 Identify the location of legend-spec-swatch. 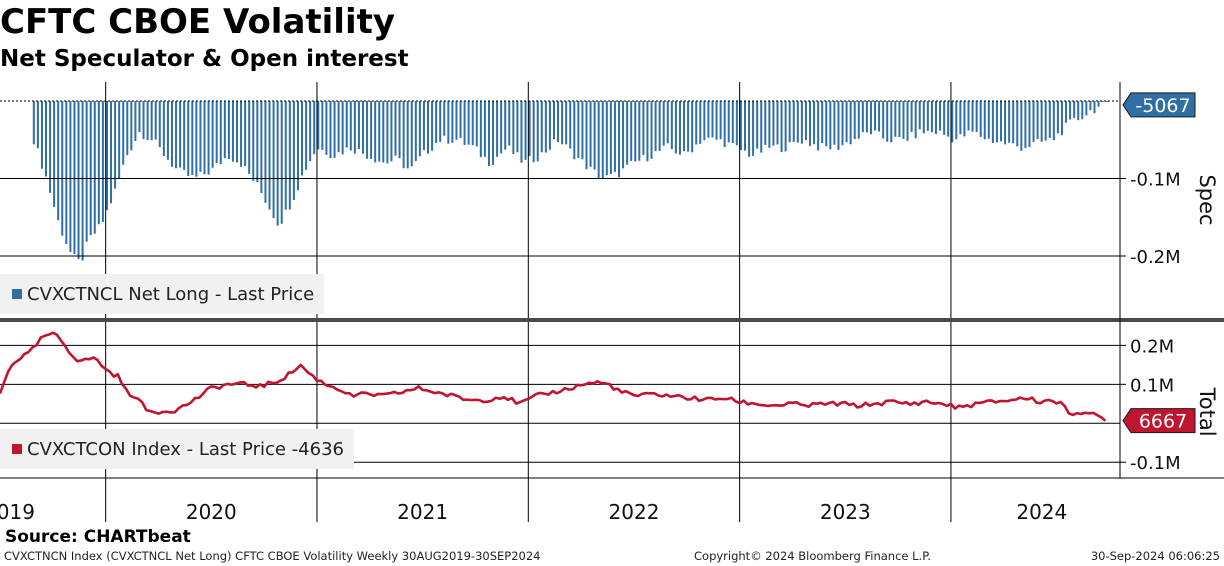
(17, 294).